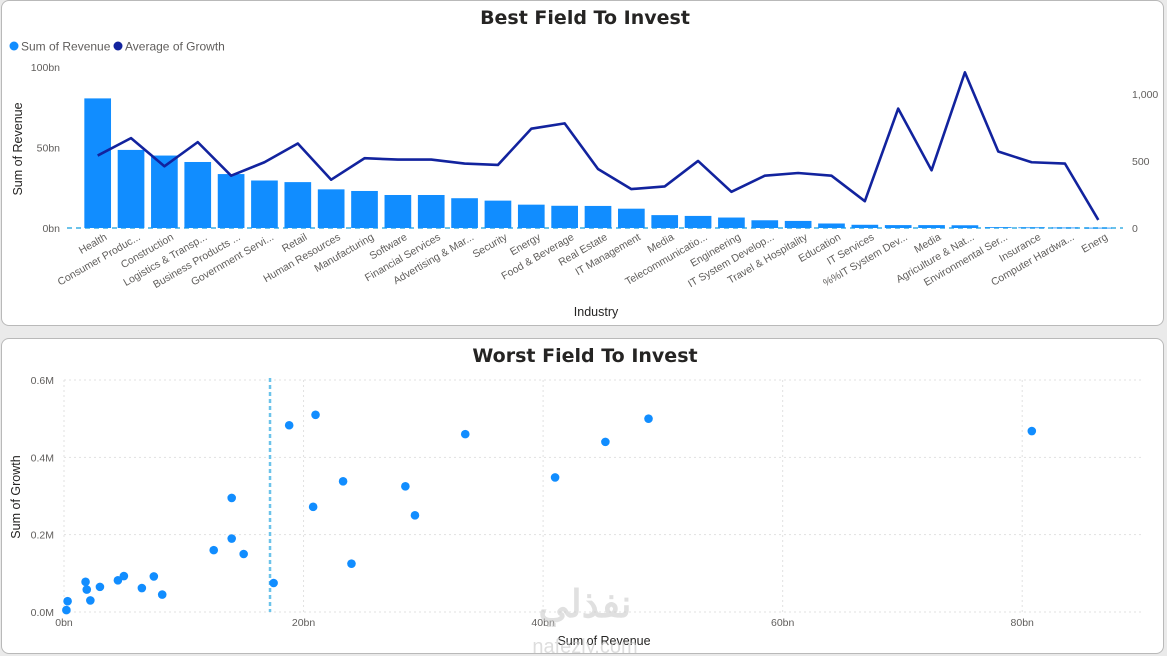  What do you see at coordinates (42, 381) in the screenshot?
I see `y-tick-label: 0.6M` at bounding box center [42, 381].